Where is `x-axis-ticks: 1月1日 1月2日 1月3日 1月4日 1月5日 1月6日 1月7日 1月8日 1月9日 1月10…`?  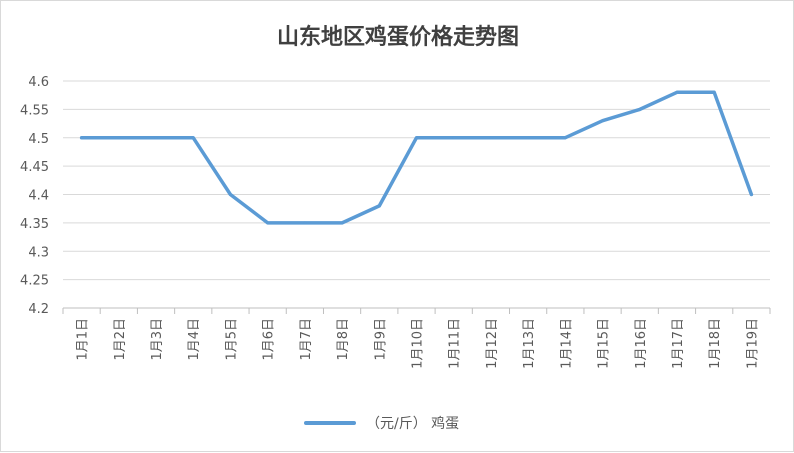 x-axis-ticks: 1月1日 1月2日 1月3日 1月4日 1月5日 1月6日 1月7日 1月8日 1月9日 1月10… is located at coordinates (418, 343).